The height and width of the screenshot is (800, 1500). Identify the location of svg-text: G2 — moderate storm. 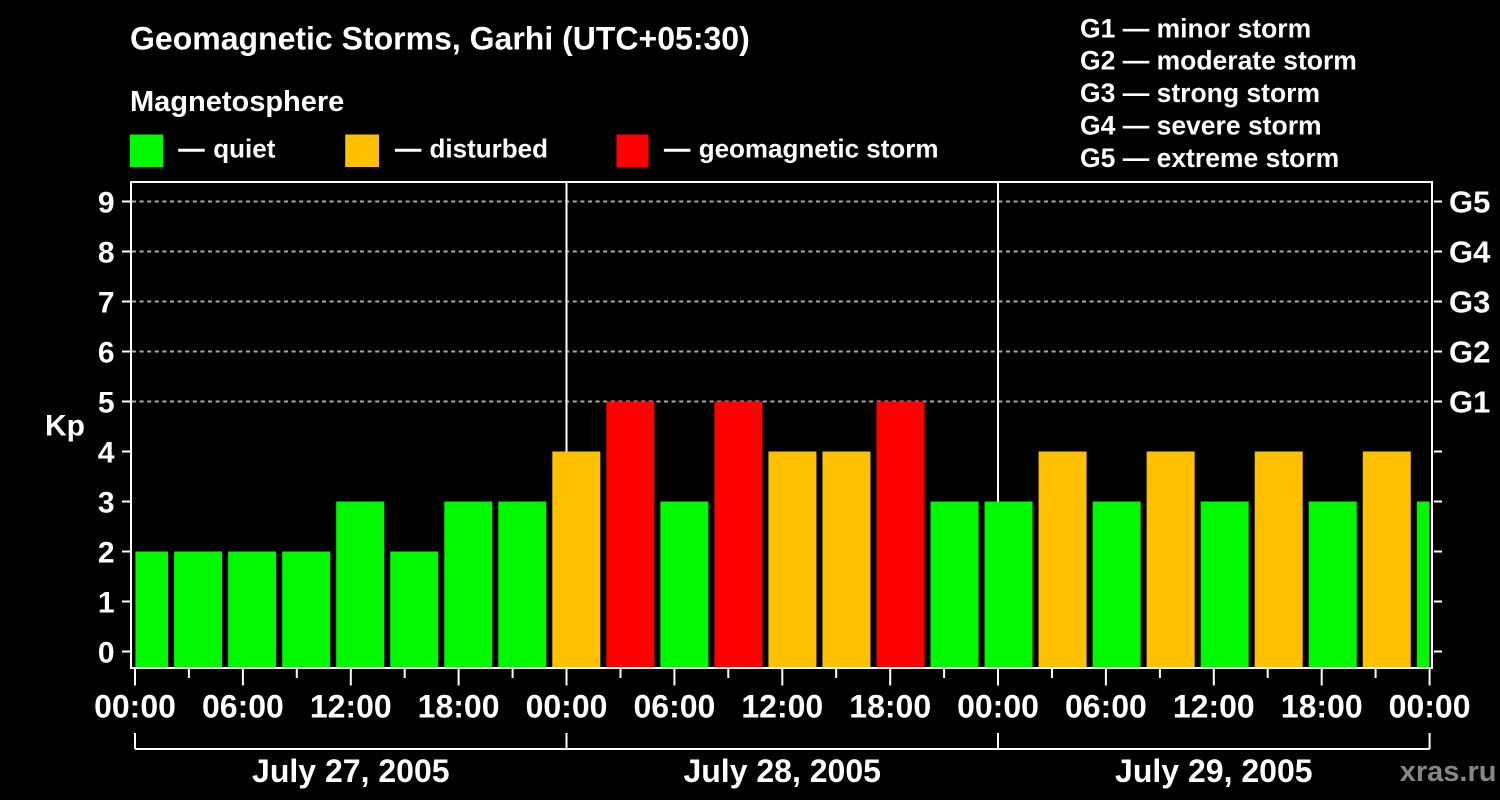
(1218, 61).